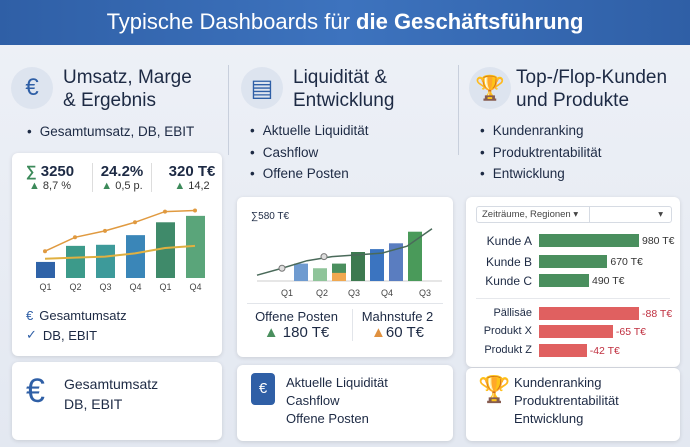 The image size is (690, 447). I want to click on row-label: Kunde C, so click(508, 281).